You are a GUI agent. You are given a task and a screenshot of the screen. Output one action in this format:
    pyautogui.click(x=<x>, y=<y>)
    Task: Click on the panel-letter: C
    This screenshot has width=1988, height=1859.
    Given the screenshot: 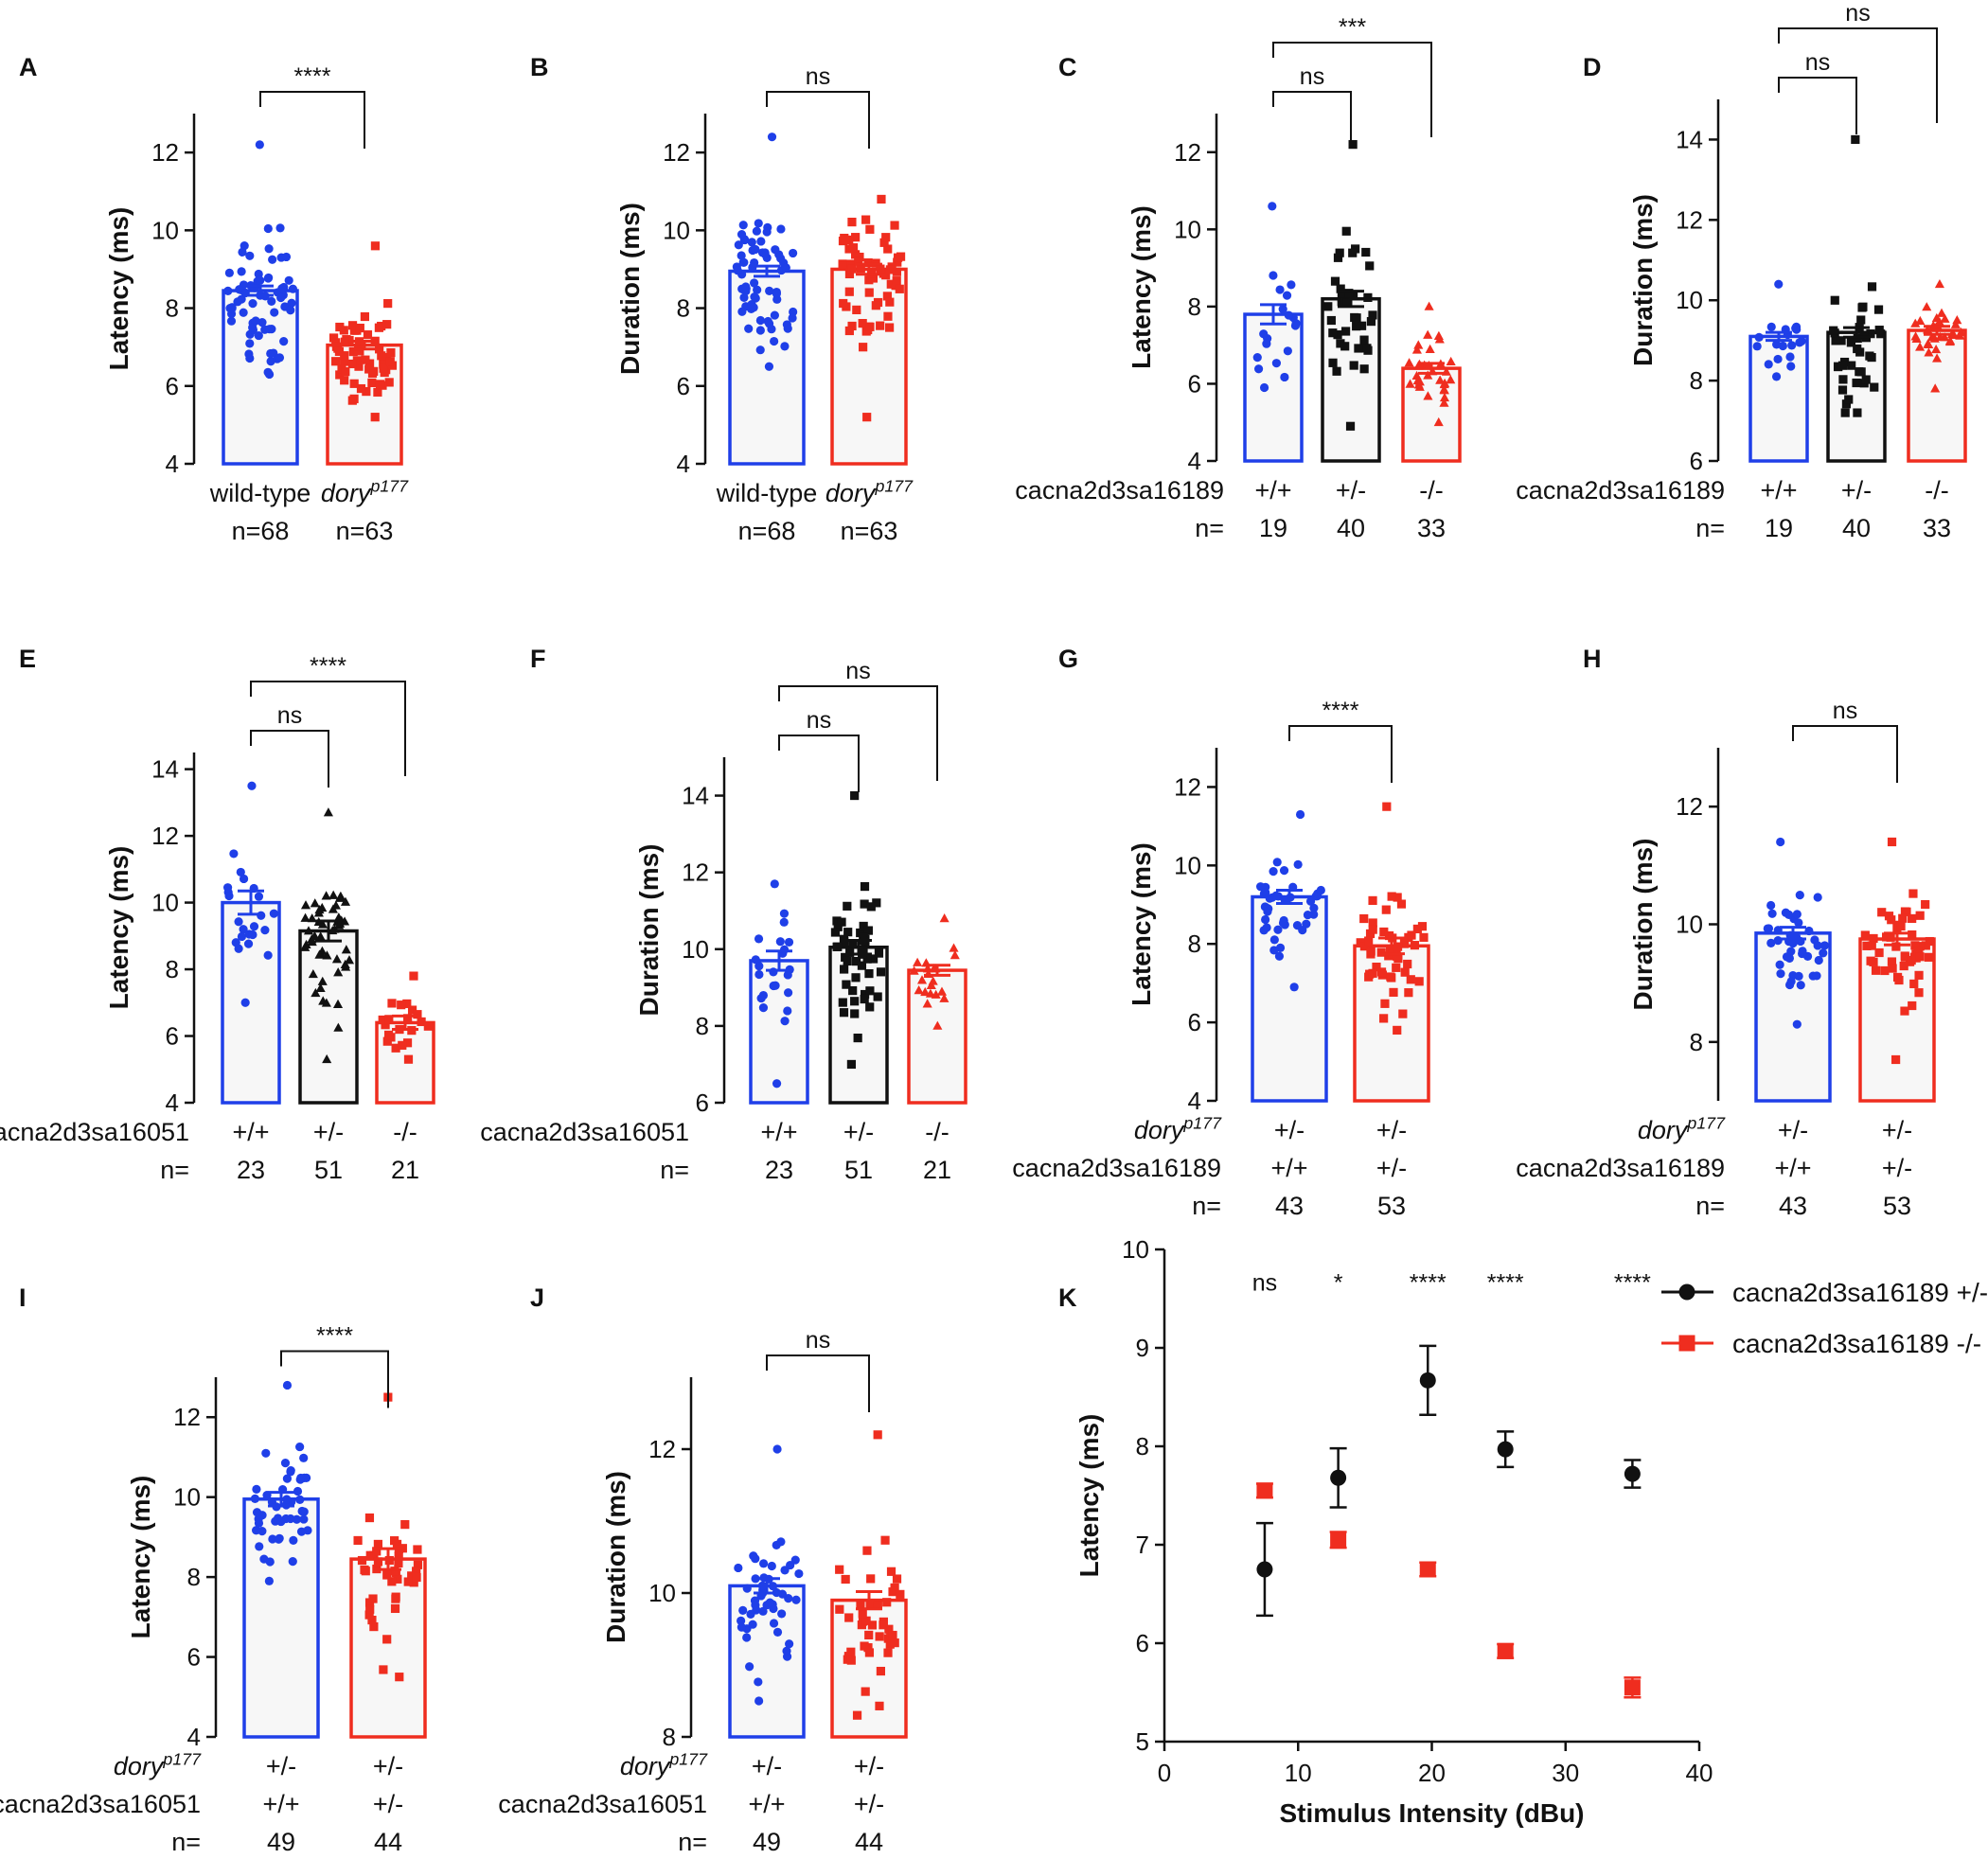 What is the action you would take?
    pyautogui.click(x=1067, y=67)
    